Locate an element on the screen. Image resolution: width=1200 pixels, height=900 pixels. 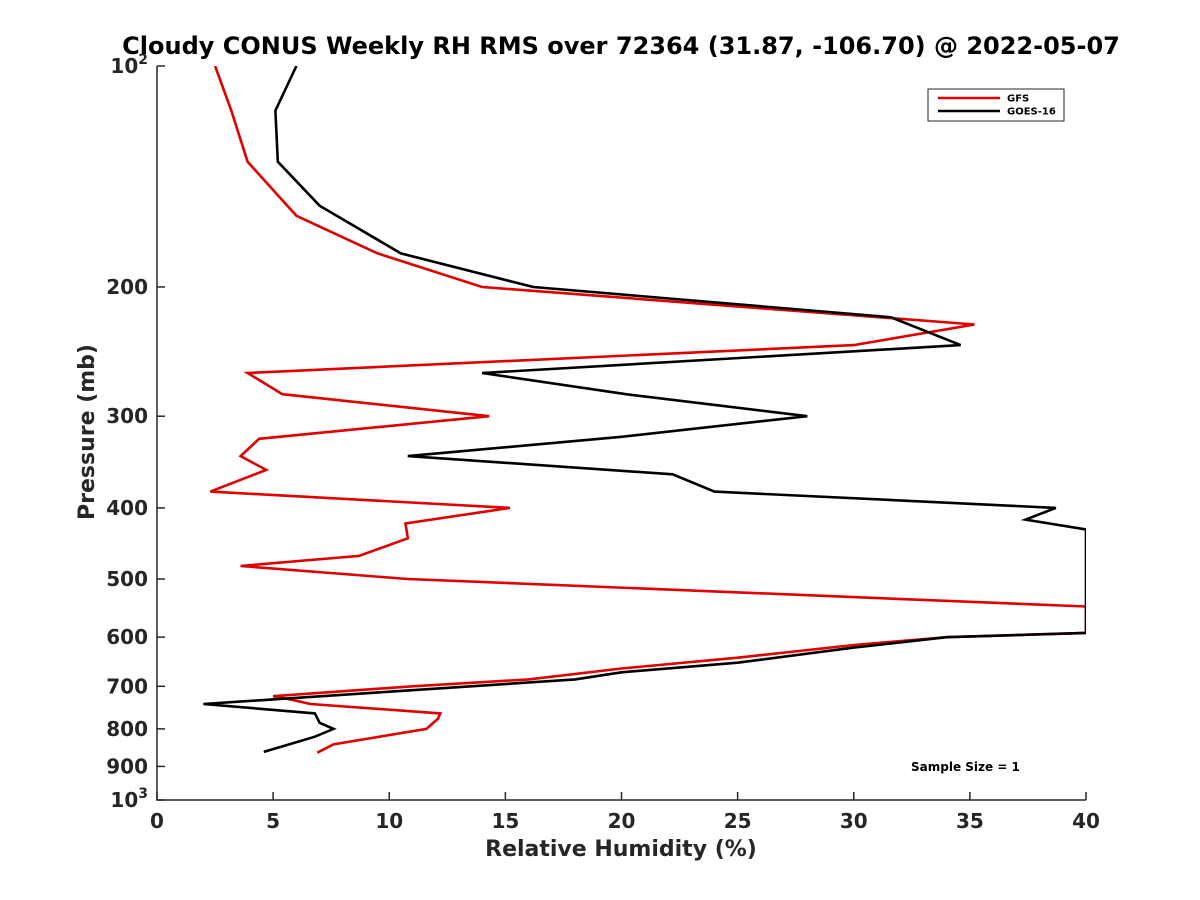
x-tick-label: 5 is located at coordinates (273, 821).